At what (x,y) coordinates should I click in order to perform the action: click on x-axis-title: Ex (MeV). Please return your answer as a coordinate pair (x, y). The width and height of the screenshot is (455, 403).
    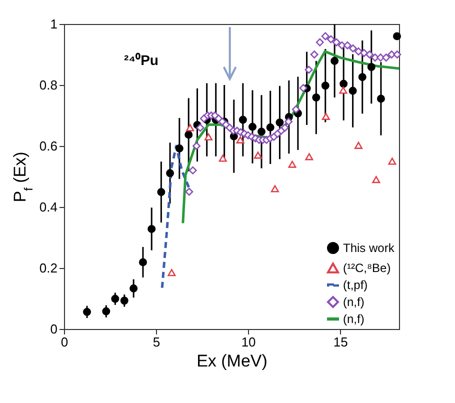
    Looking at the image, I should click on (232, 361).